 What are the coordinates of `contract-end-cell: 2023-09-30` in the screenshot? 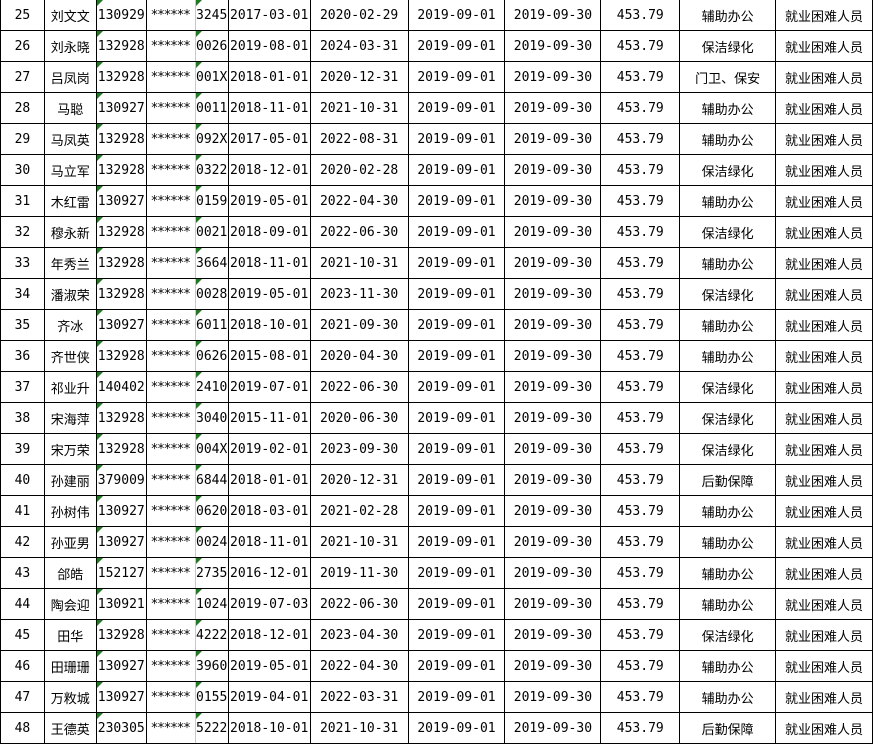 It's located at (359, 449).